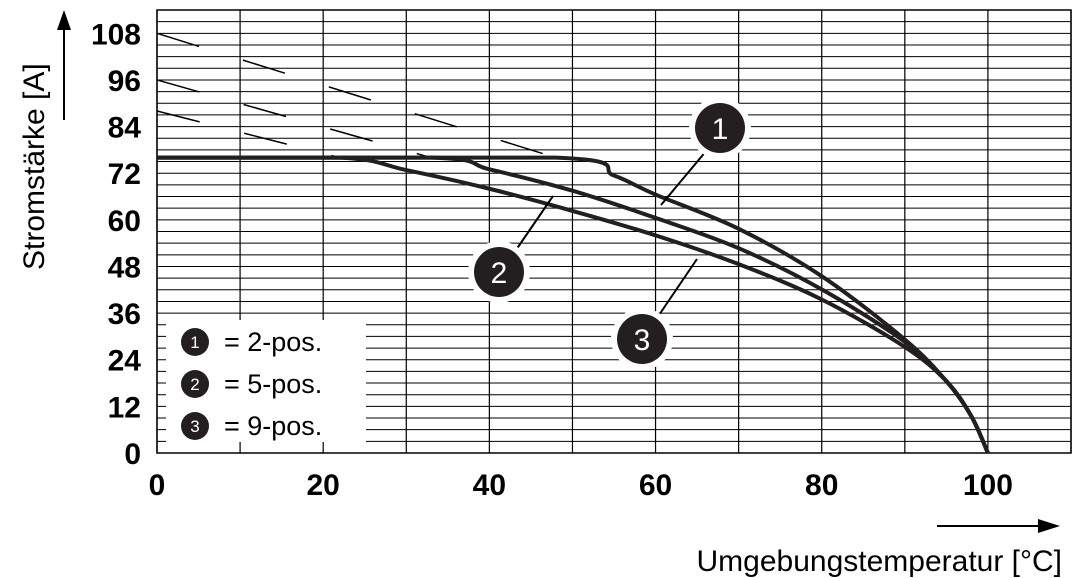 This screenshot has height=578, width=1073. I want to click on legend-marker-label-3: 3, so click(194, 426).